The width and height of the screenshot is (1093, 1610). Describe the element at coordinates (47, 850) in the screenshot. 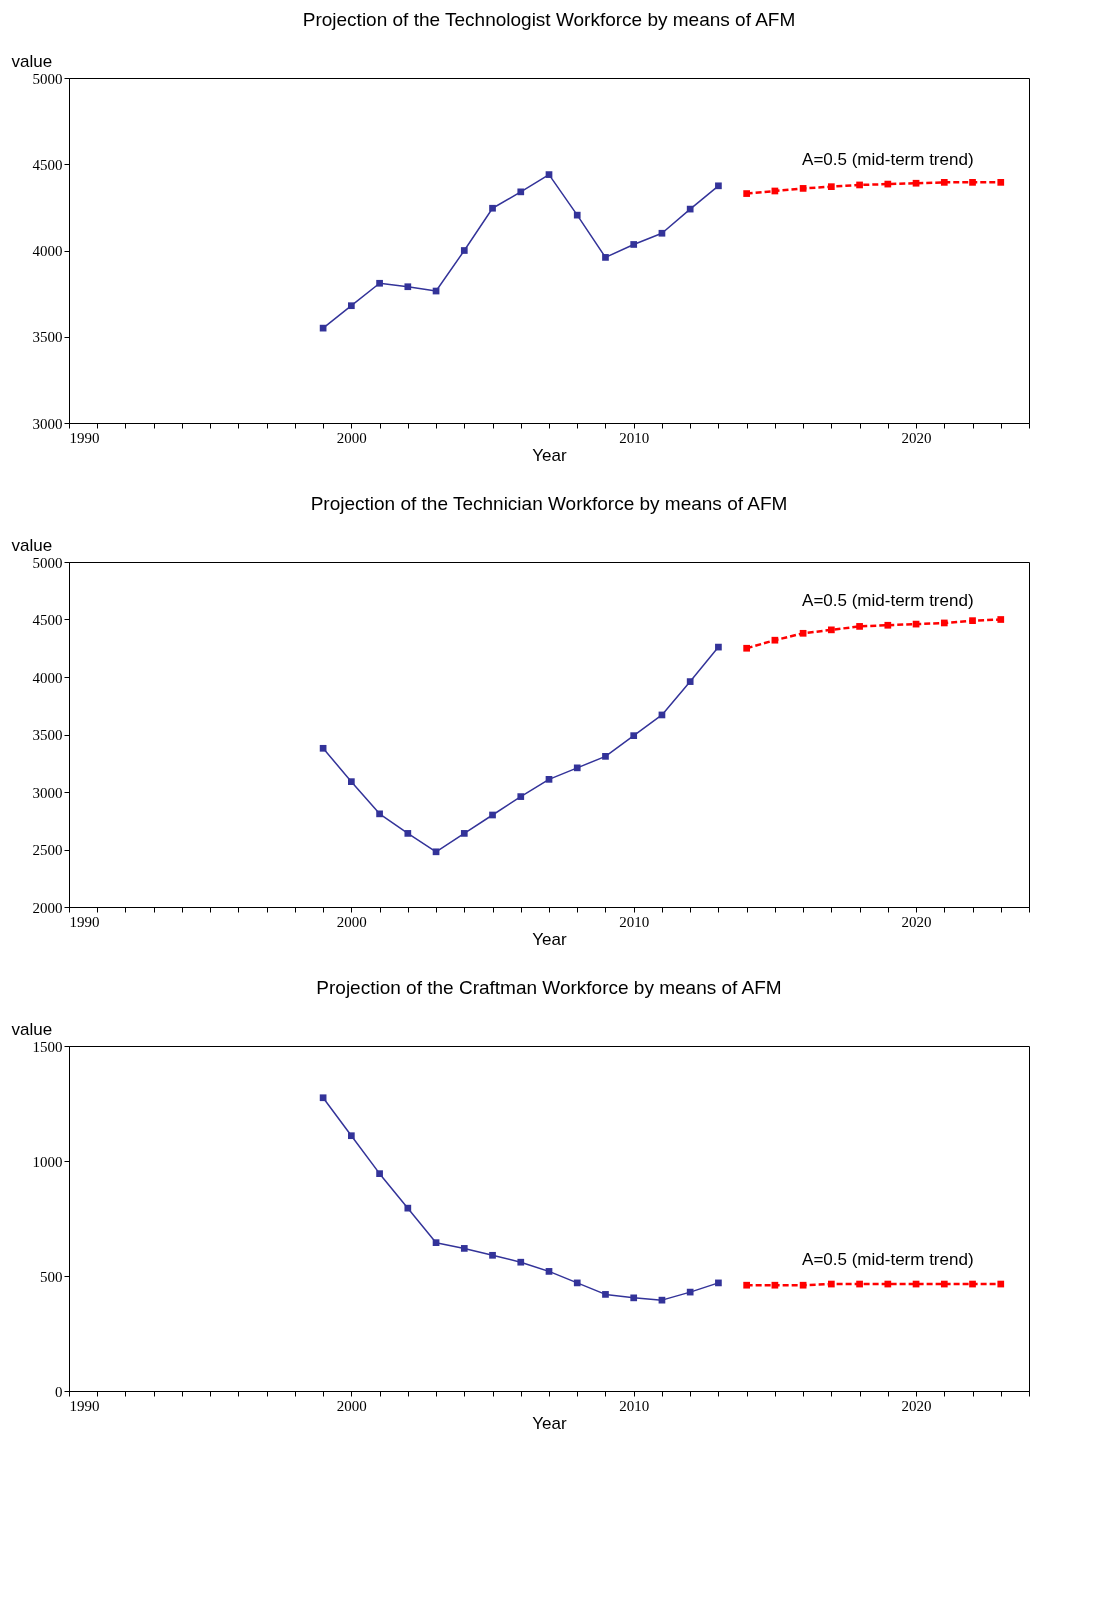

I see `y-tick-label: 2500` at that location.